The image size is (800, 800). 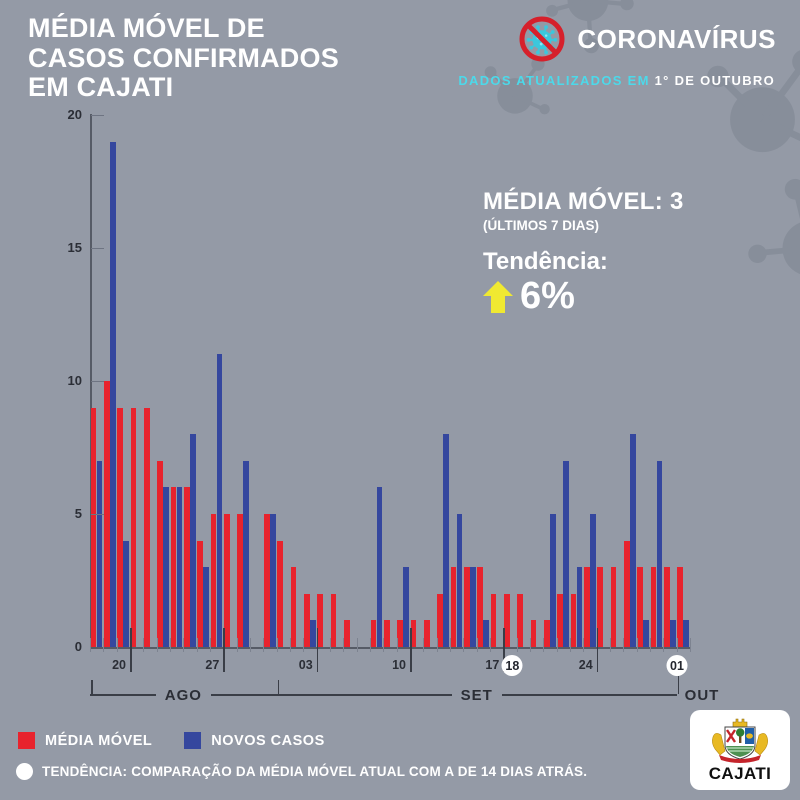 I want to click on updated-status: DADOS ATUALIZADOS EM 1° DE OUTUBRO, so click(x=616, y=80).